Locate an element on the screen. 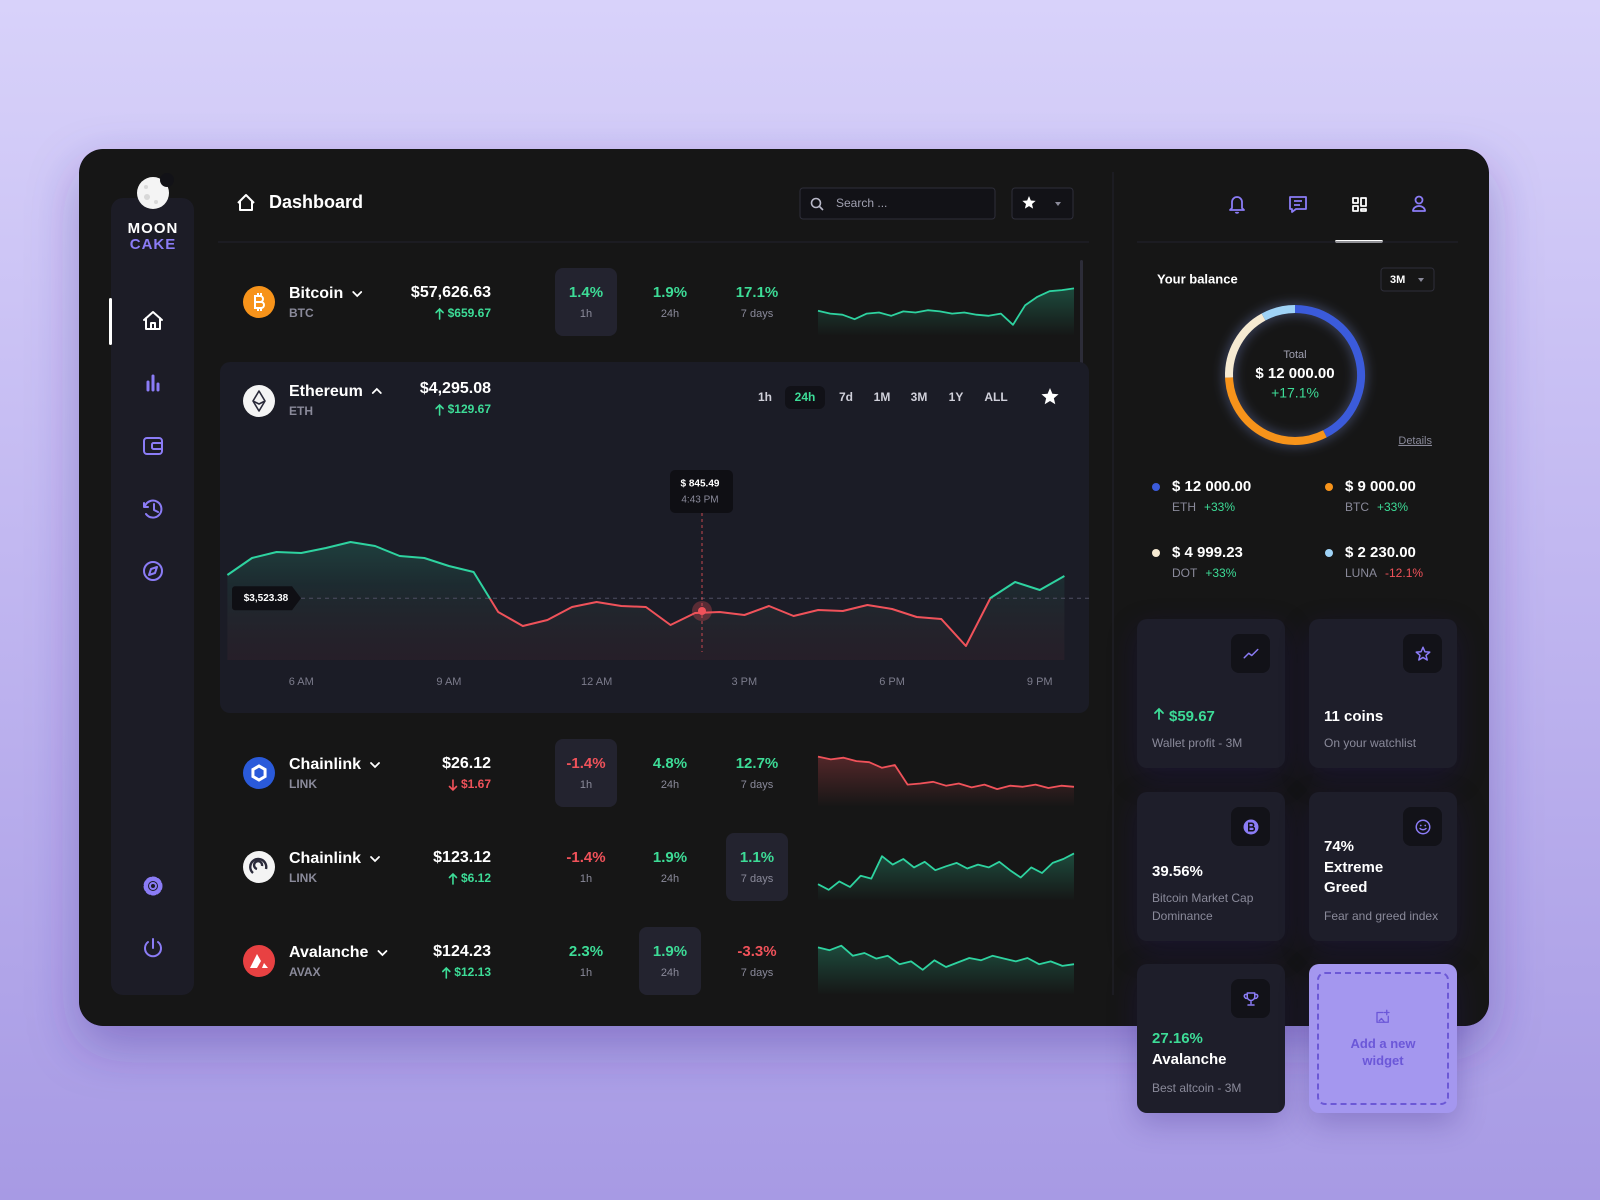 Image resolution: width=1600 pixels, height=1200 pixels. tooltip is located at coordinates (701, 491).